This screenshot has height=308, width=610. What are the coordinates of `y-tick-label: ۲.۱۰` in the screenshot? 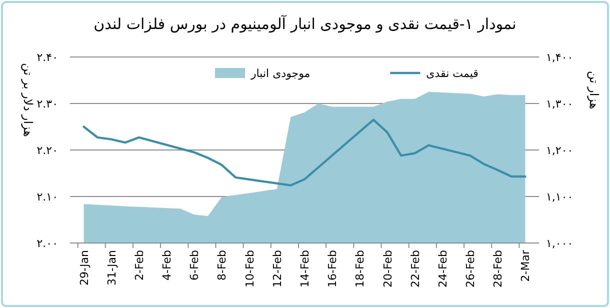 It's located at (47, 197).